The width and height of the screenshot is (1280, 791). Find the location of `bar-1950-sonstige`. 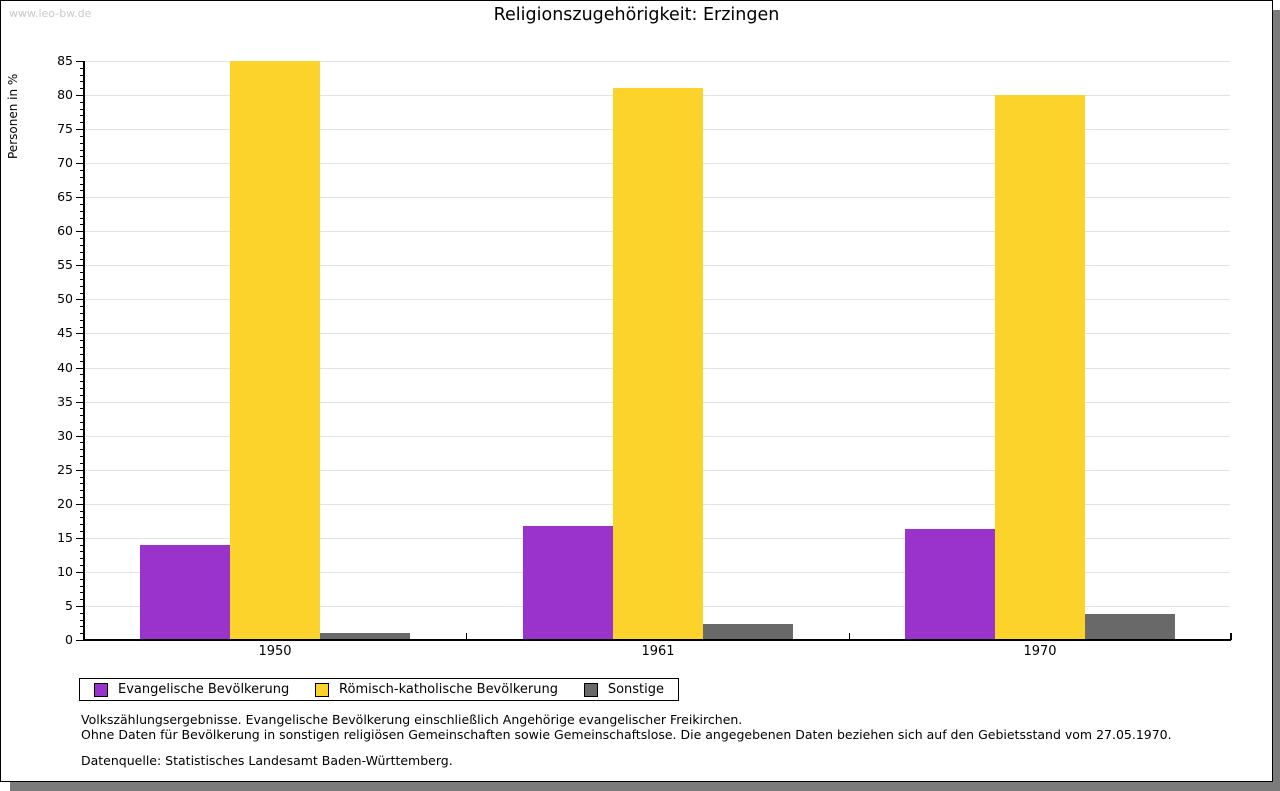

bar-1950-sonstige is located at coordinates (365, 636).